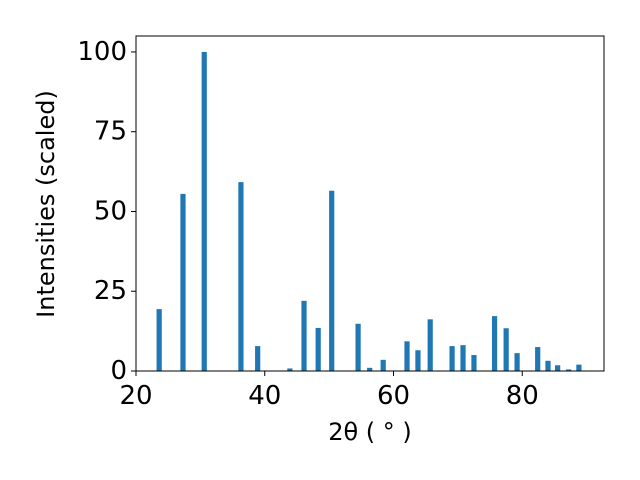  What do you see at coordinates (135, 396) in the screenshot?
I see `x-tick-label: 20` at bounding box center [135, 396].